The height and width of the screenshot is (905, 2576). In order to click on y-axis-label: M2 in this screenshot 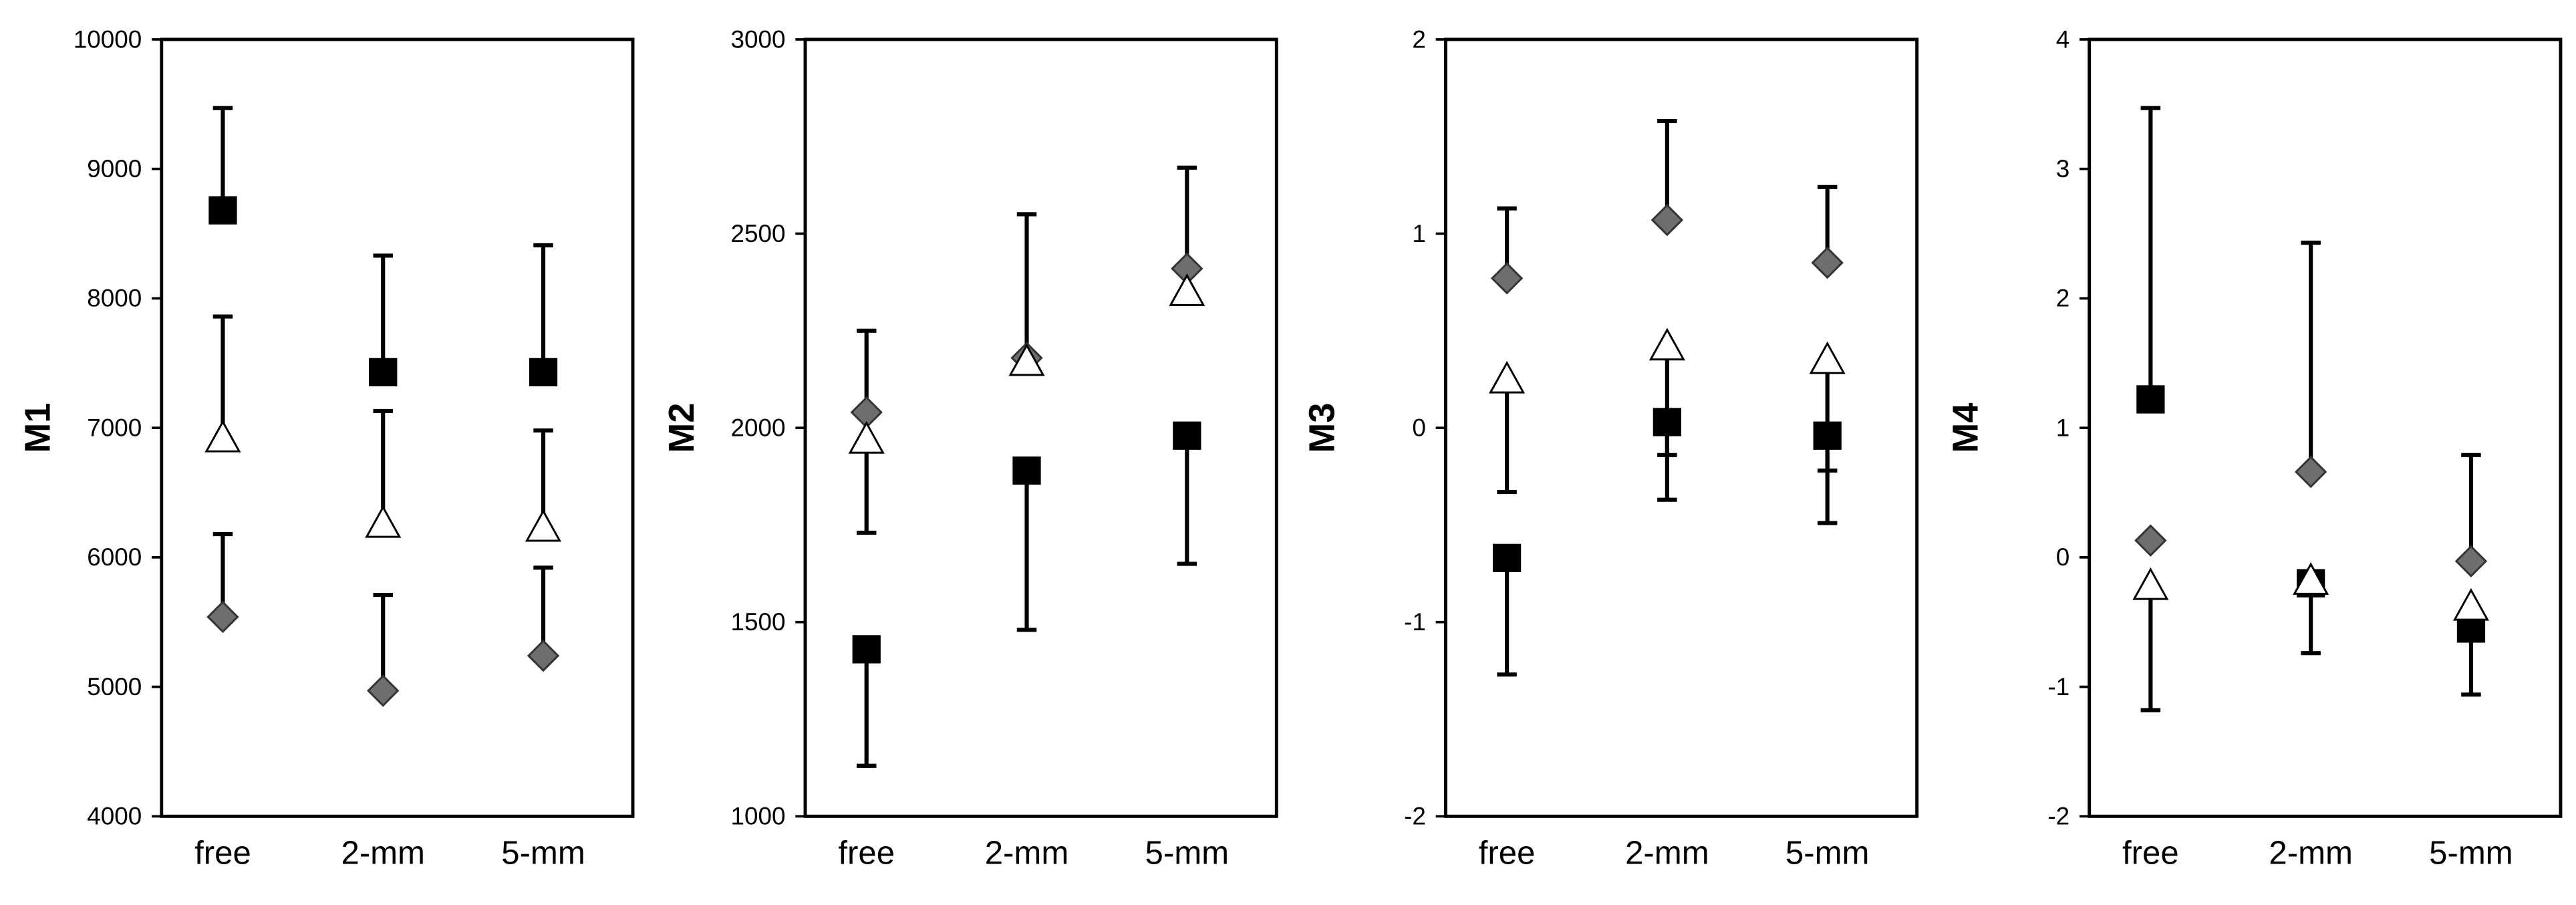, I will do `click(682, 428)`.